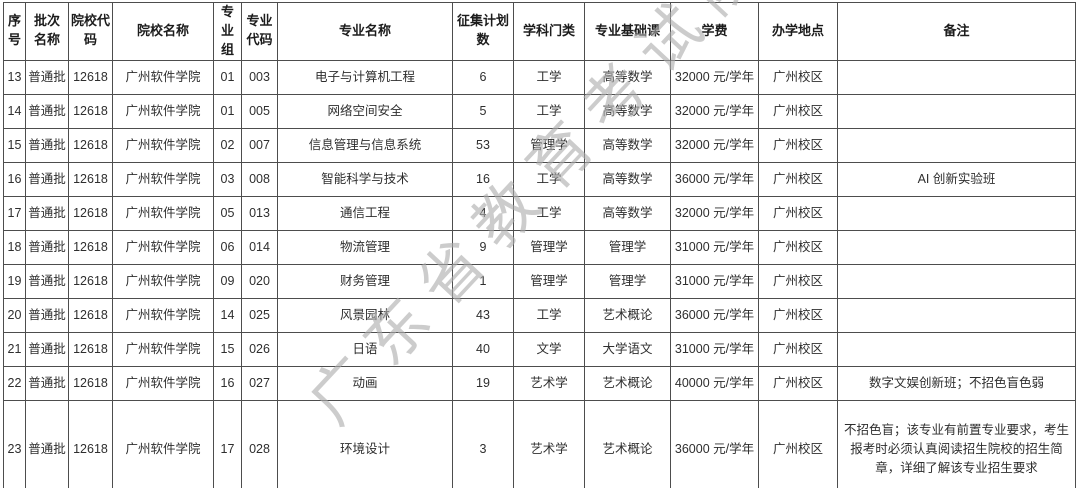 Image resolution: width=1080 pixels, height=488 pixels. Describe the element at coordinates (227, 383) in the screenshot. I see `cell-group: 16` at that location.